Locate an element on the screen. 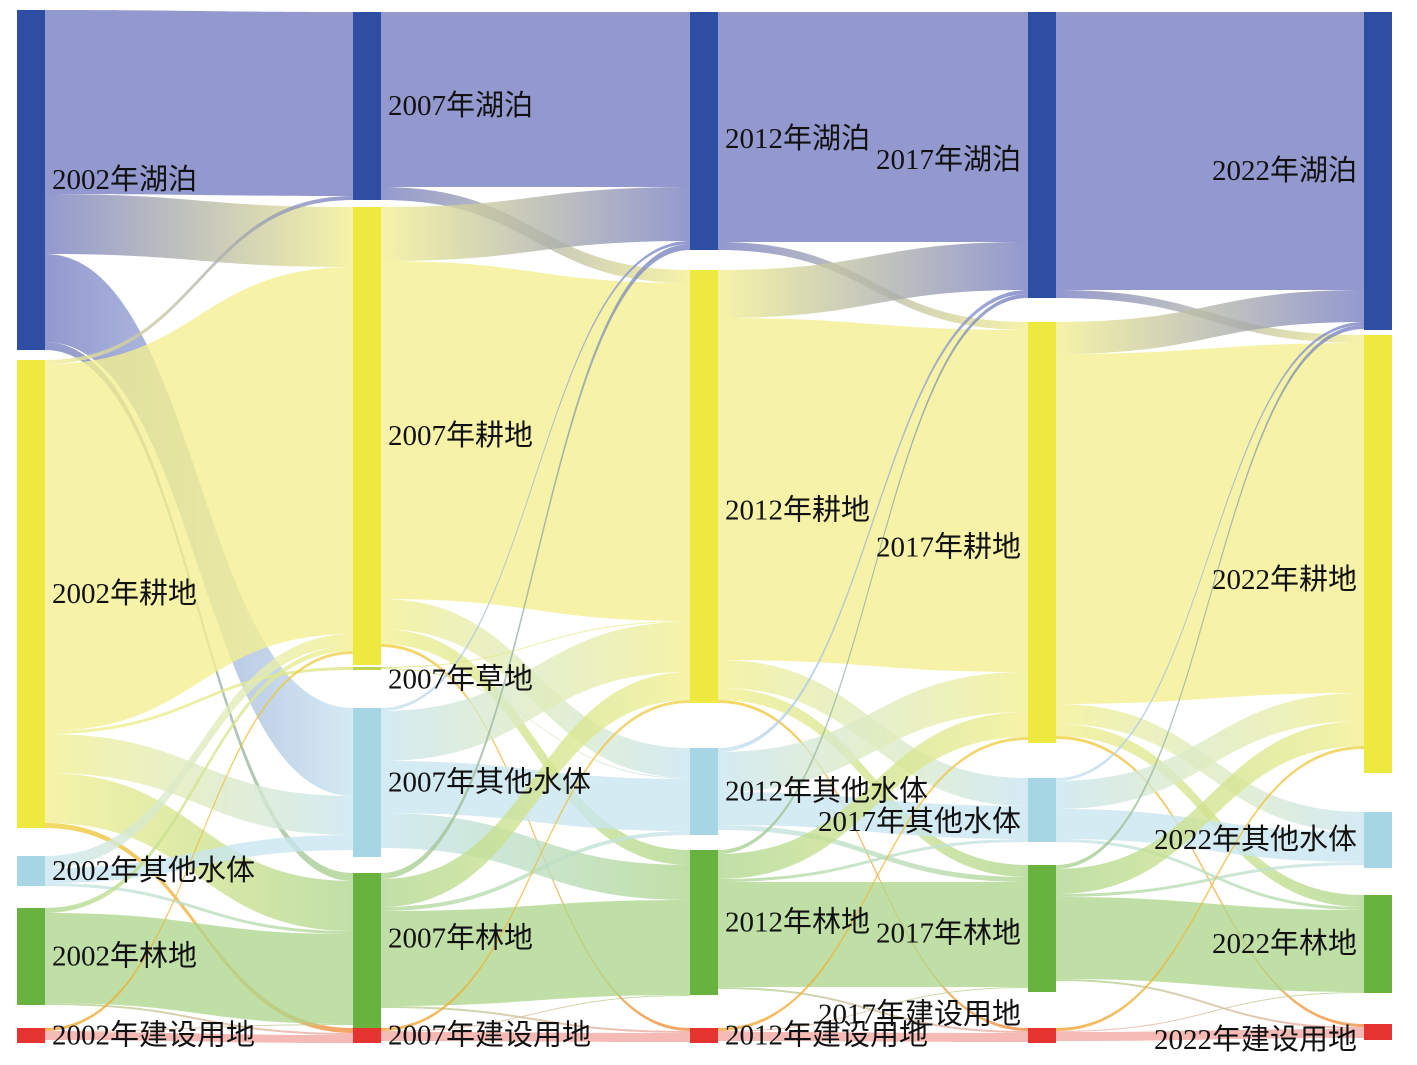 The width and height of the screenshot is (1417, 1065). flow-w12-f17 is located at coordinates (873, 853).